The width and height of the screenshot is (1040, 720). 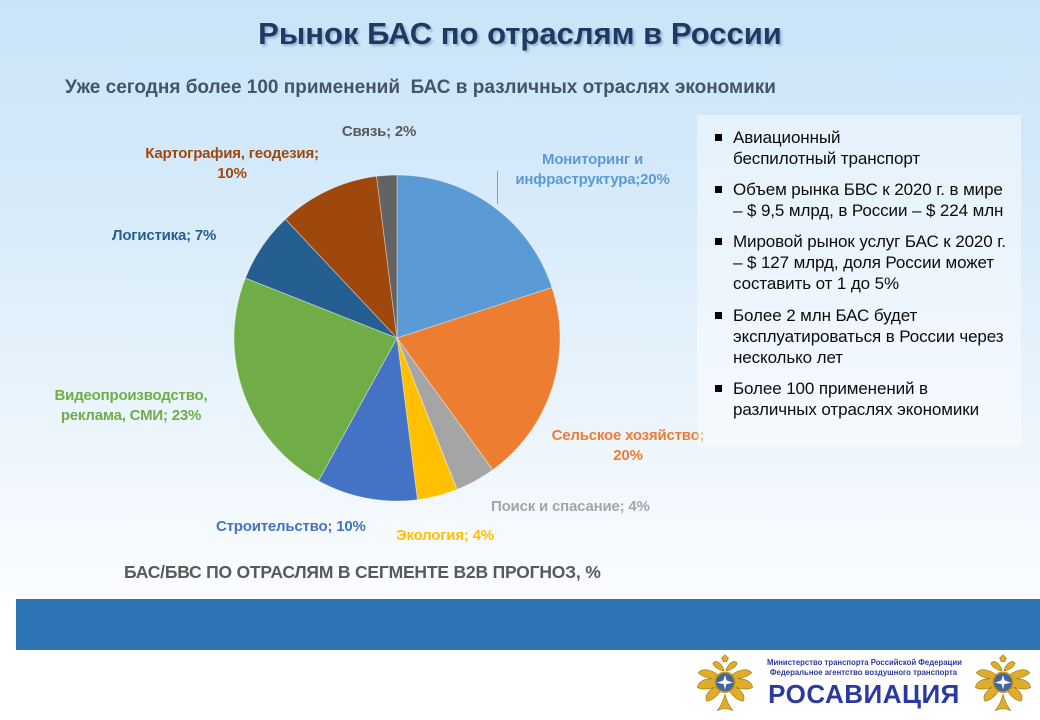 I want to click on pie-label-poisk-spasanie: Поиск и спасание; 4%, so click(x=570, y=506).